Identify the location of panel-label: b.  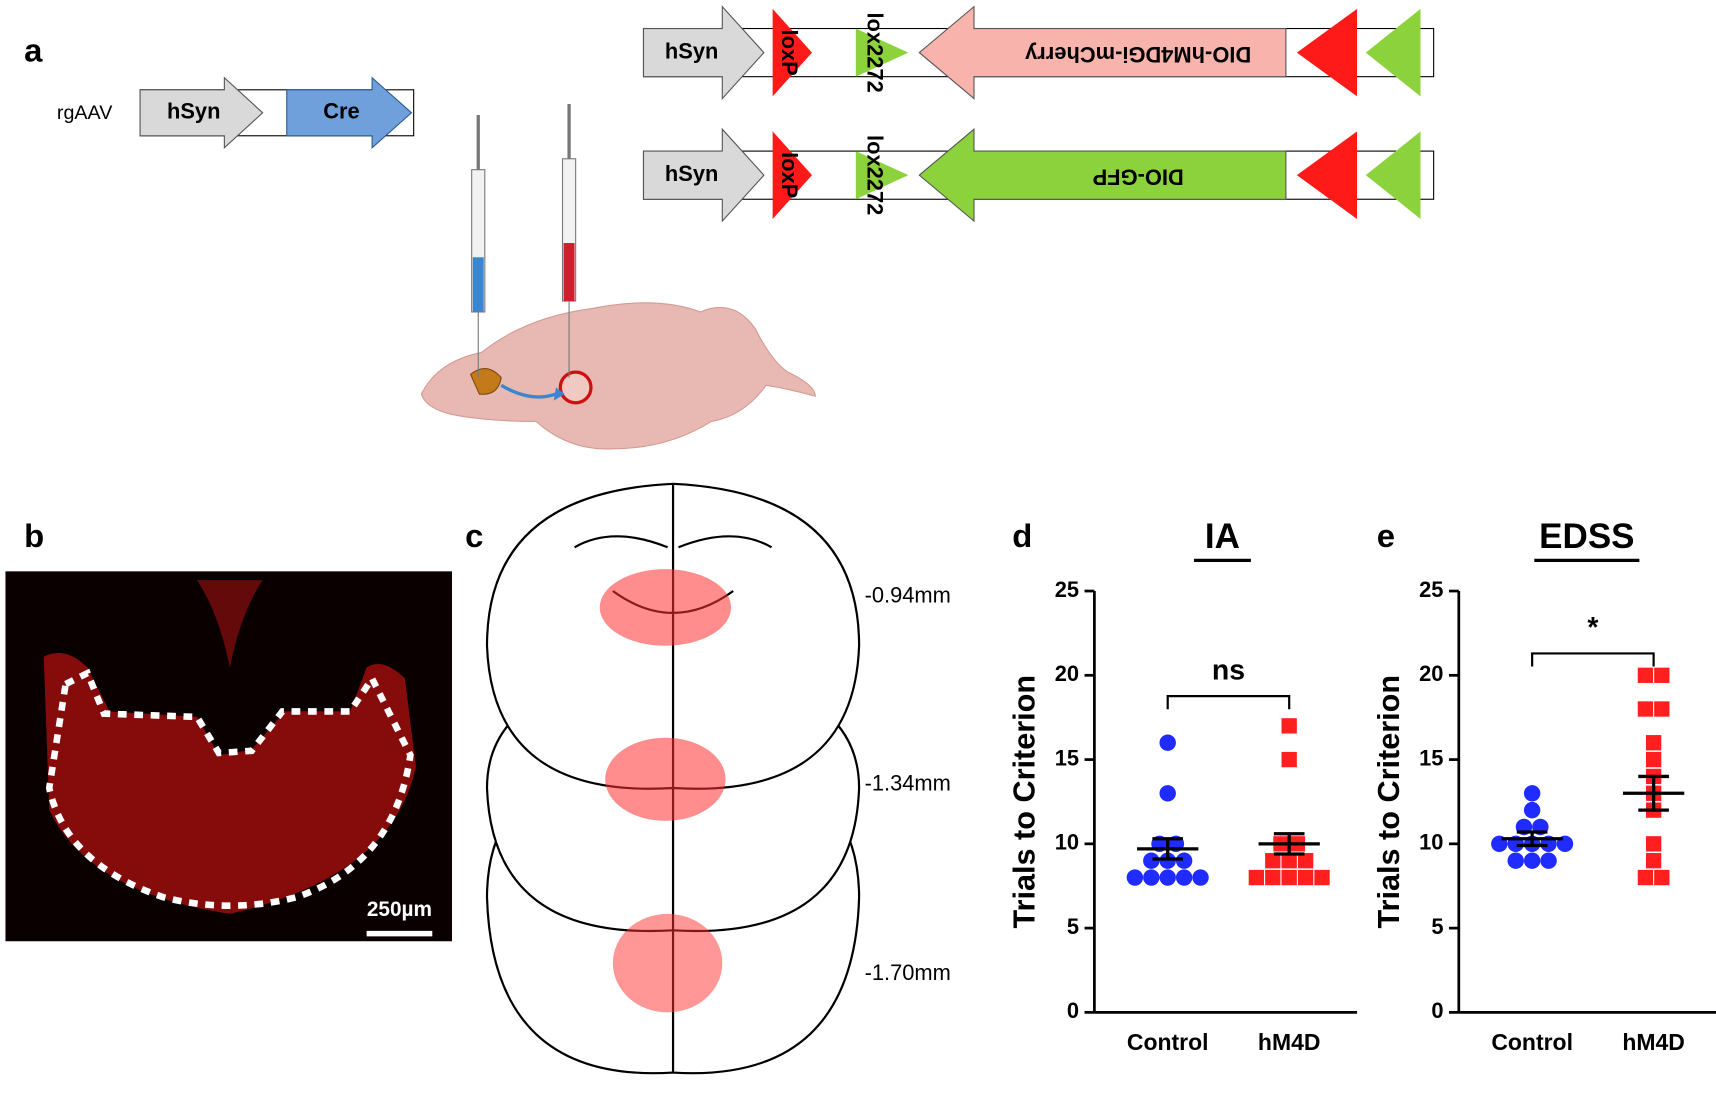
(34, 535).